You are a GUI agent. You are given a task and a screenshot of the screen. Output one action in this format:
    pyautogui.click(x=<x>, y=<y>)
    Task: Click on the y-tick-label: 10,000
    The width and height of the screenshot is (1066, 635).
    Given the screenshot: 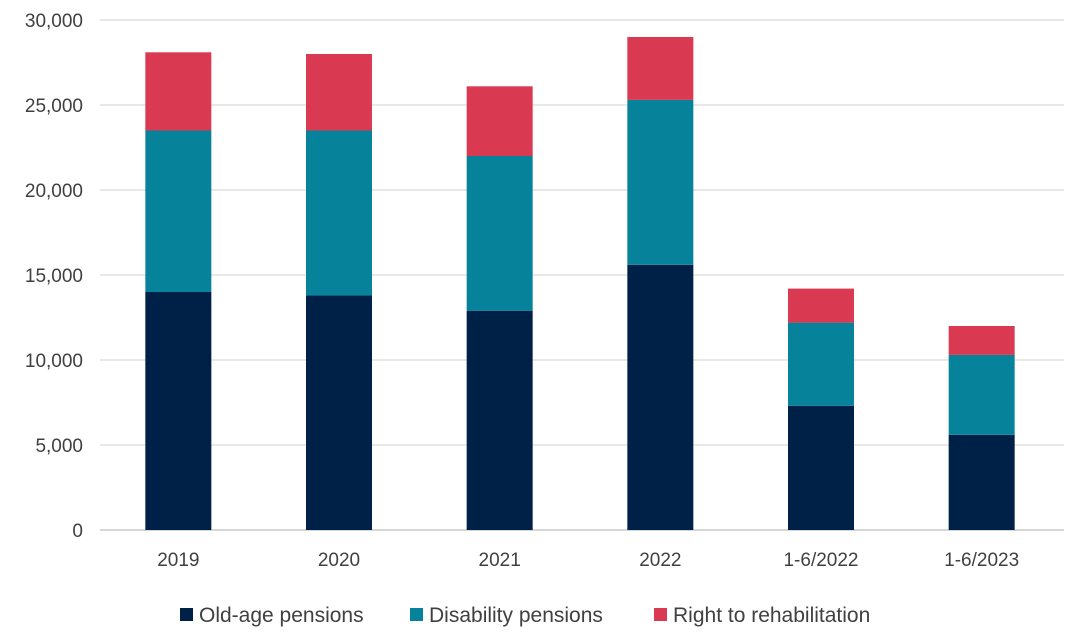 What is the action you would take?
    pyautogui.click(x=54, y=361)
    